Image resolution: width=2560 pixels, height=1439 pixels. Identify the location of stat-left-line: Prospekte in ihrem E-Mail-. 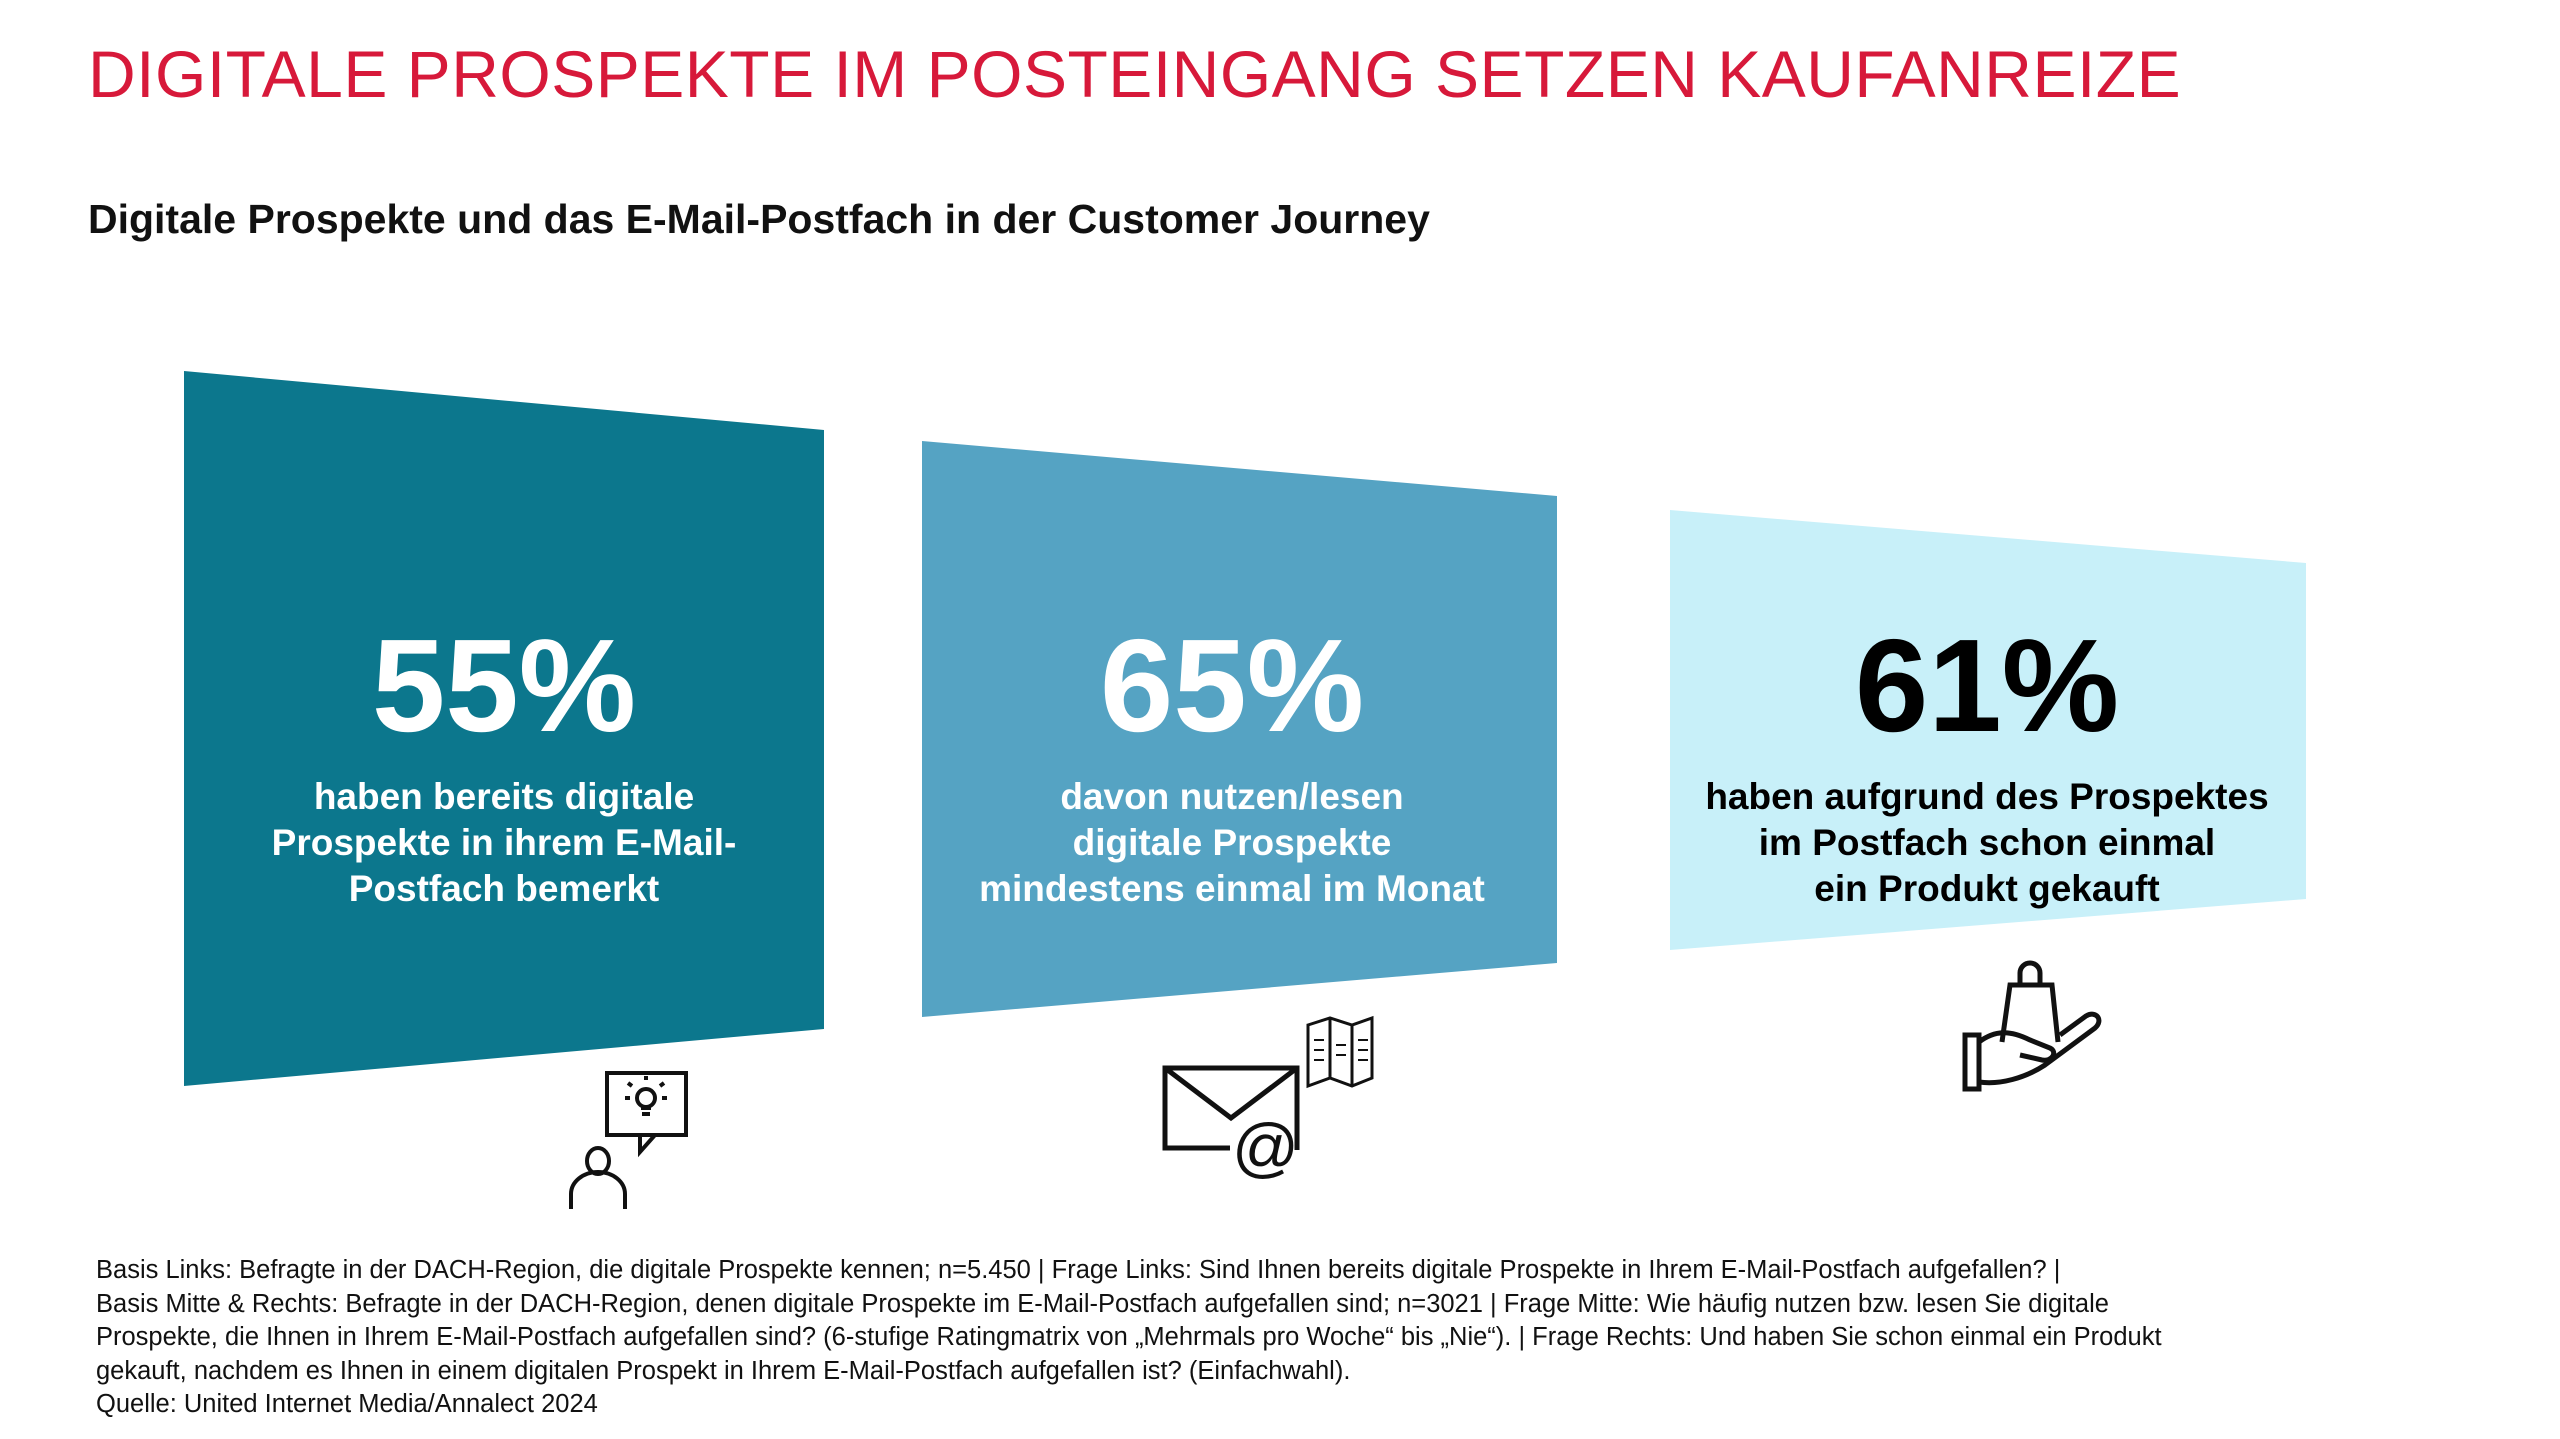
(504, 842).